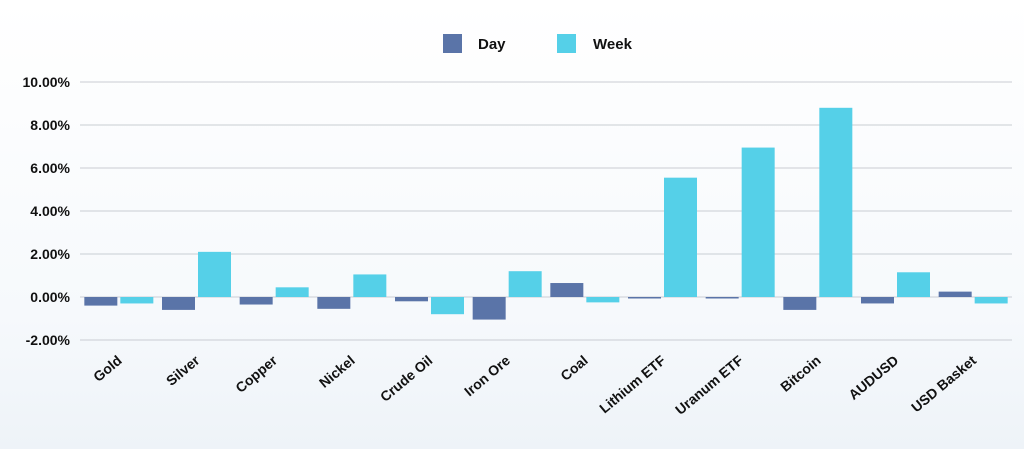 This screenshot has height=449, width=1024. I want to click on bar-day-usd-basket, so click(955, 294).